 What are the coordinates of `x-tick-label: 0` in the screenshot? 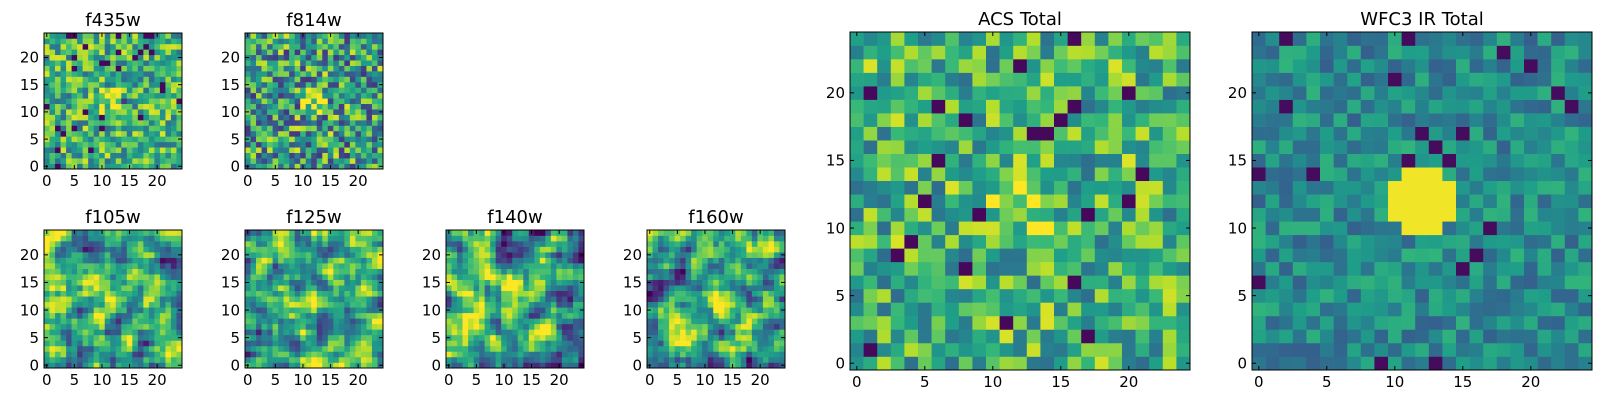 It's located at (248, 181).